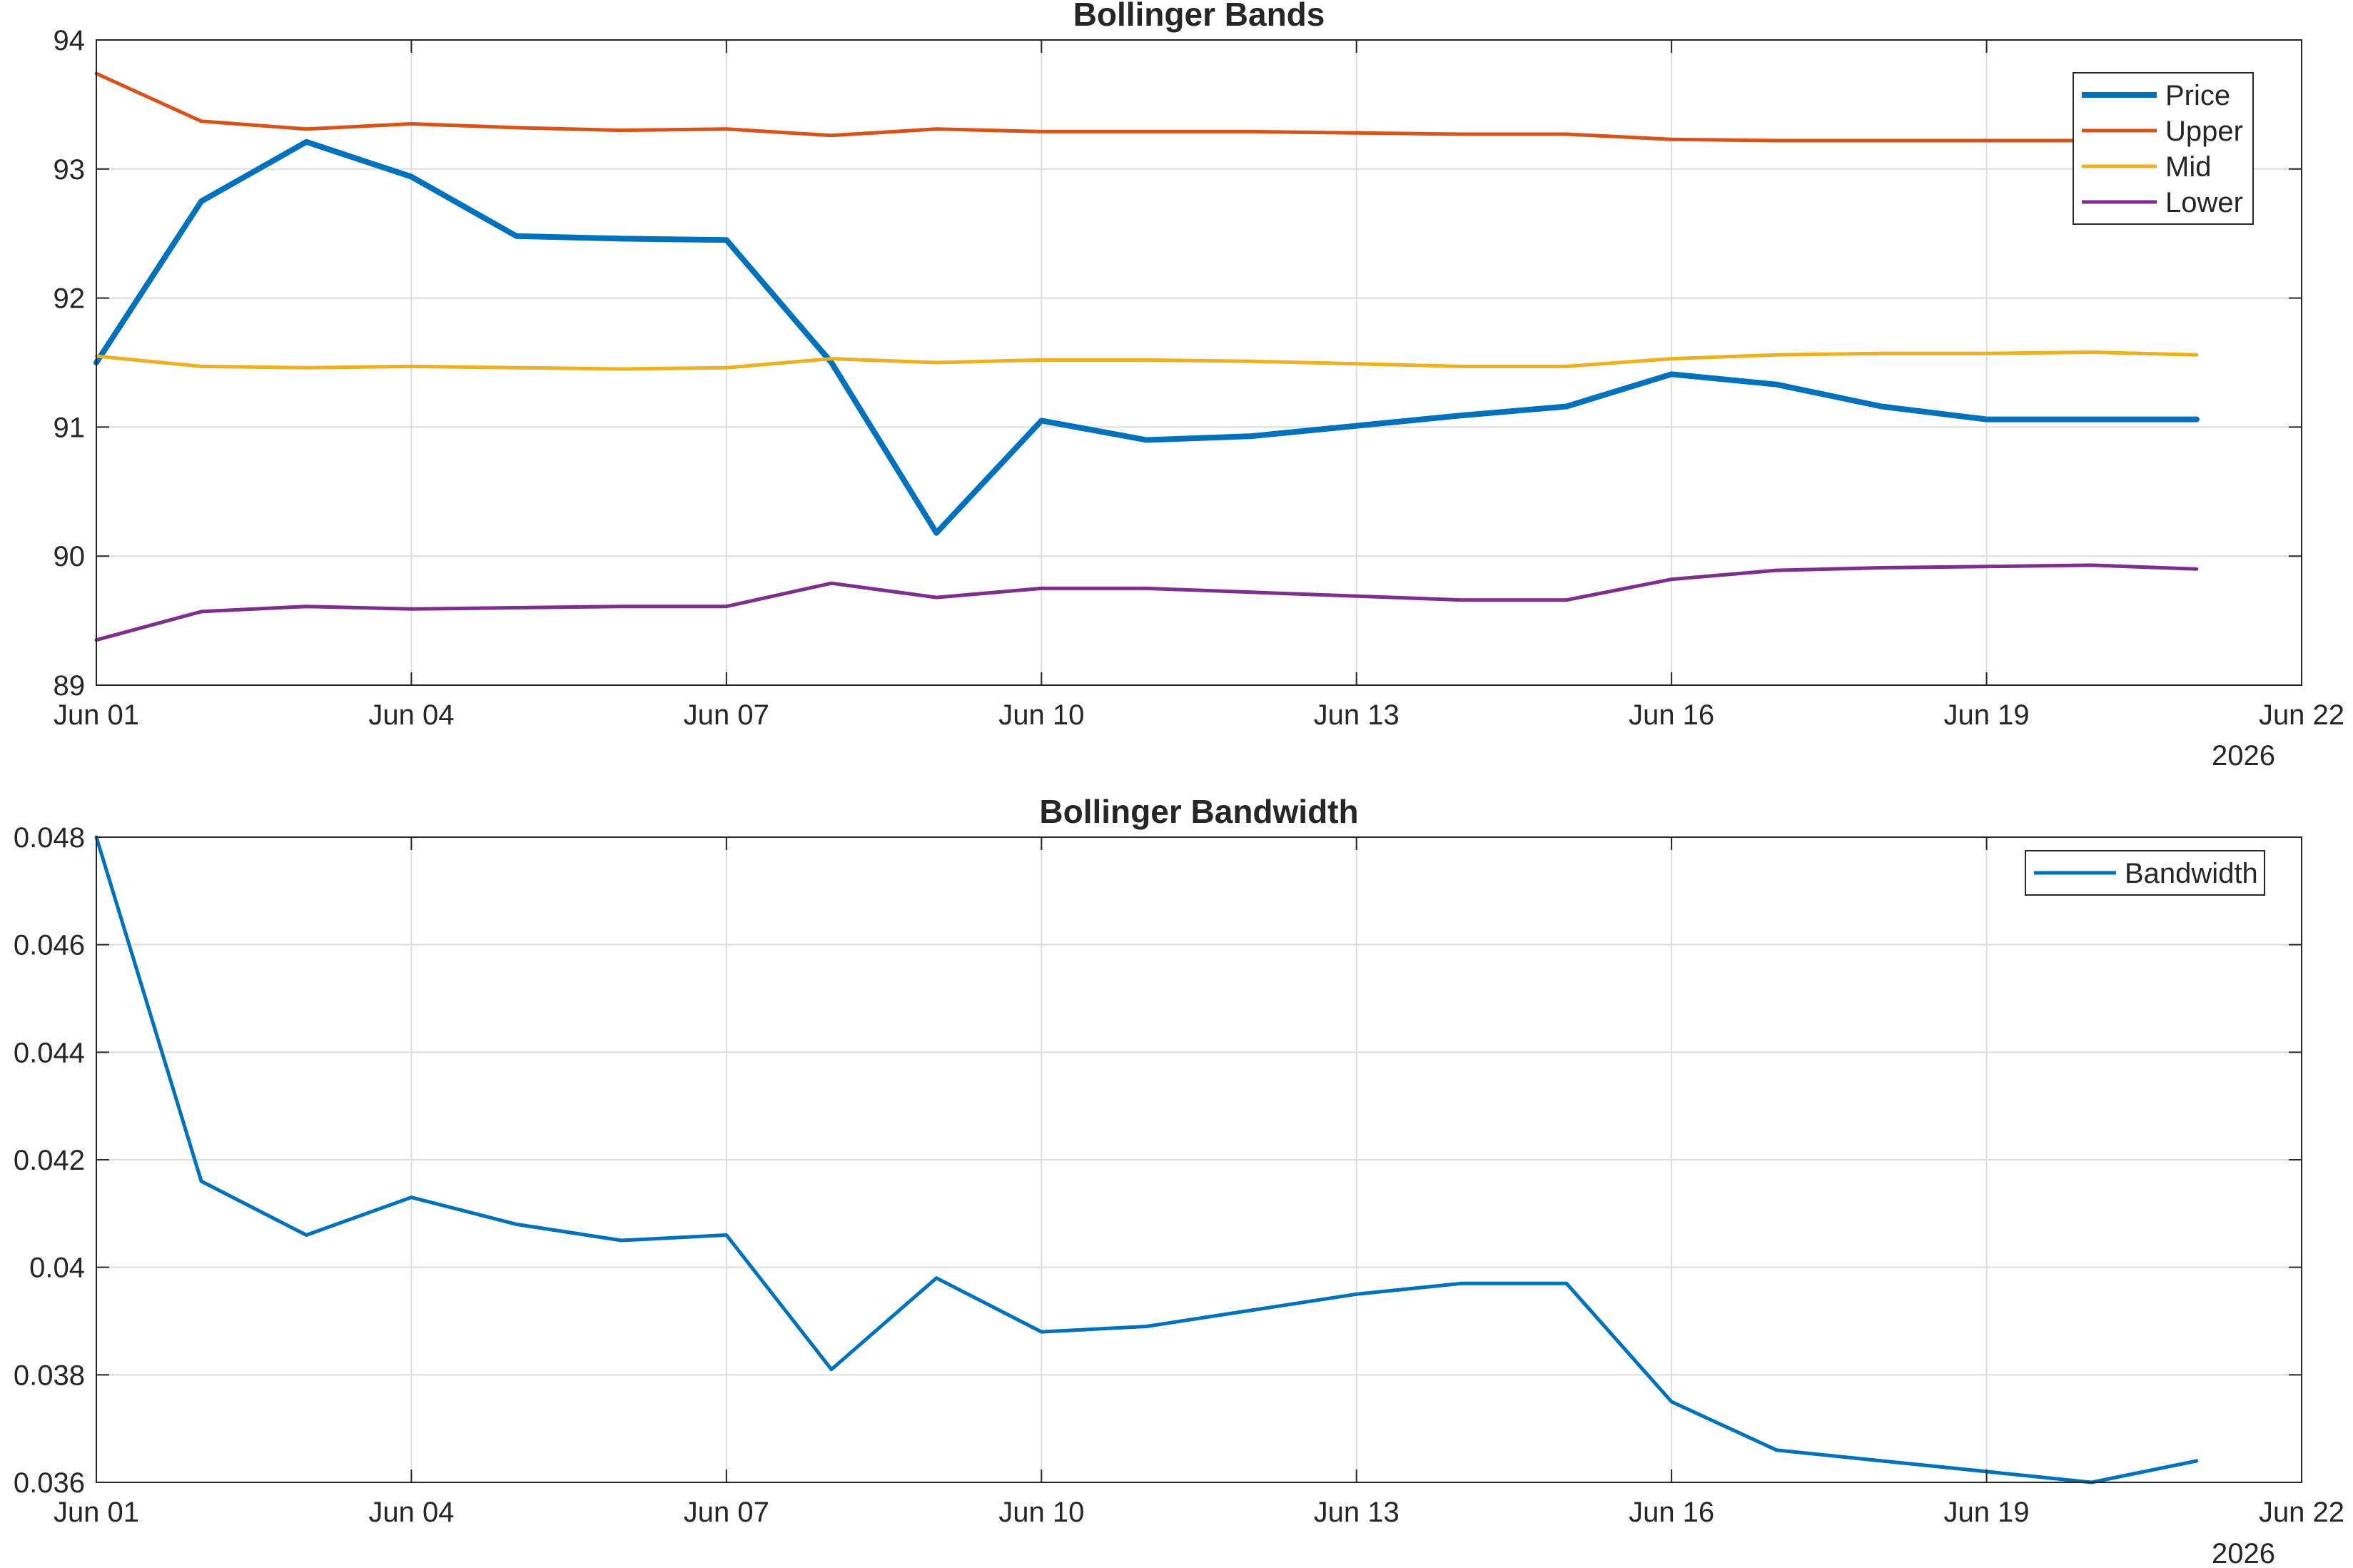  What do you see at coordinates (49, 1483) in the screenshot?
I see `bandwidth-y-tick-label: 0.036` at bounding box center [49, 1483].